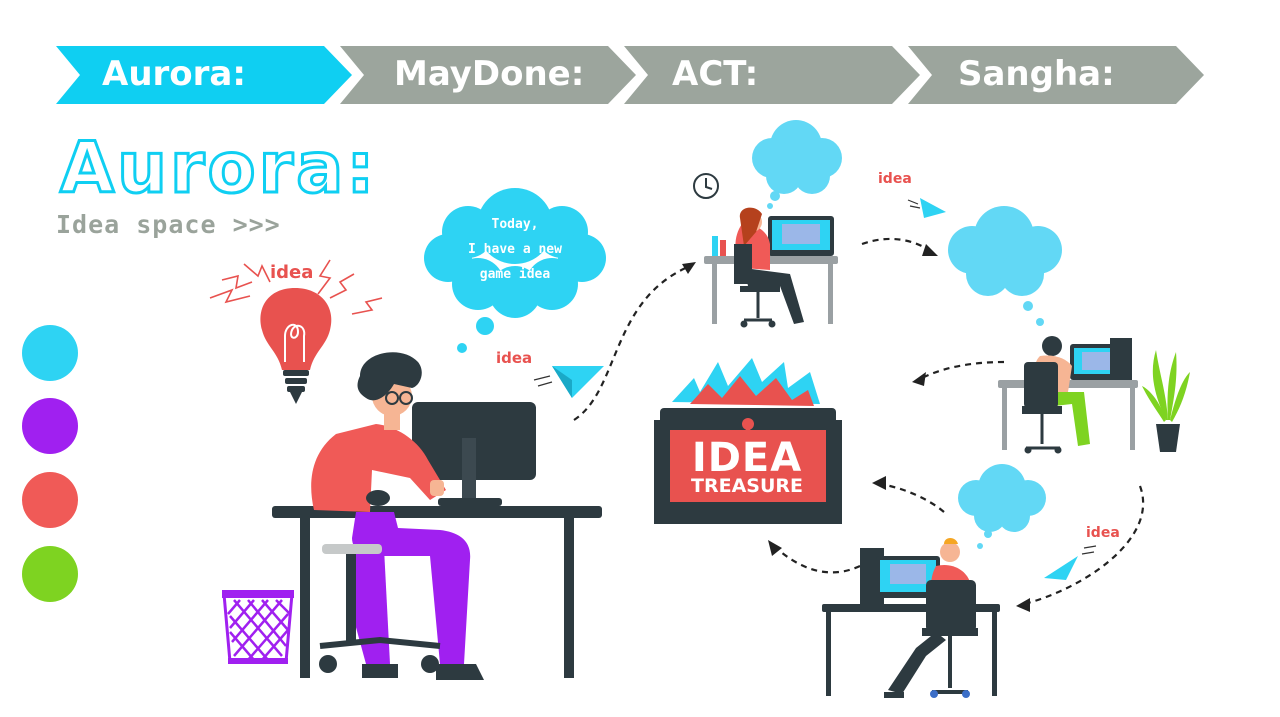 This screenshot has width=1280, height=717. I want to click on legend-dot-cyan, so click(50, 353).